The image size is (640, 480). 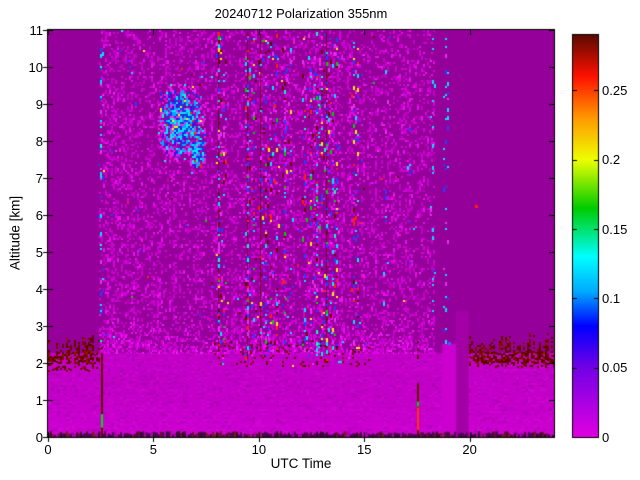 What do you see at coordinates (39, 400) in the screenshot?
I see `y-tick-label: 1` at bounding box center [39, 400].